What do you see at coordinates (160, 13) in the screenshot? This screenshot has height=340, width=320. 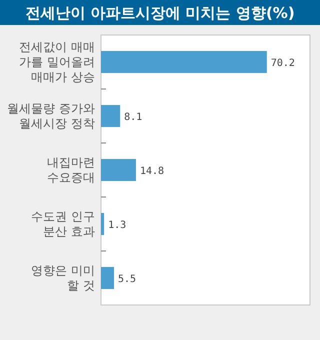 I see `chart-title: 전세난이 아파트시장에 미치는 영향(%)` at bounding box center [160, 13].